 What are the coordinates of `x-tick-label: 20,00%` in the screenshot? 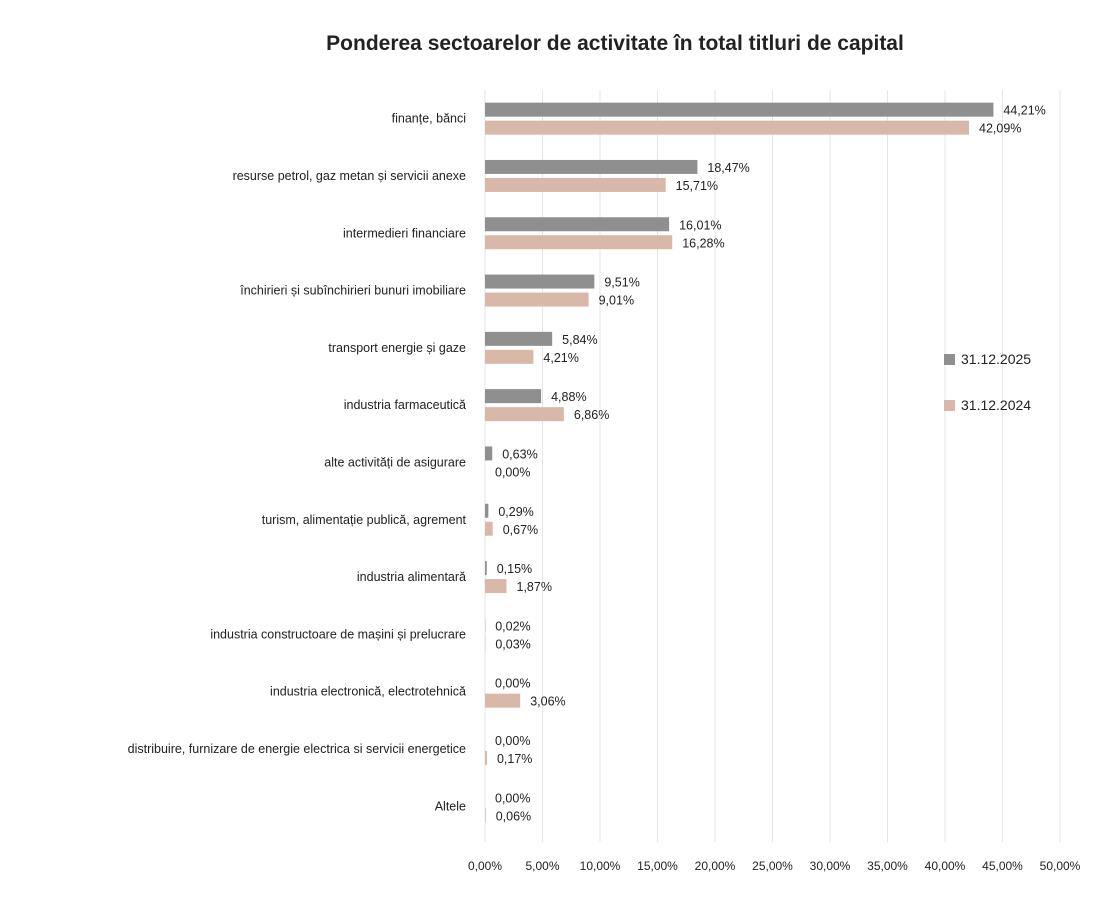 It's located at (715, 866).